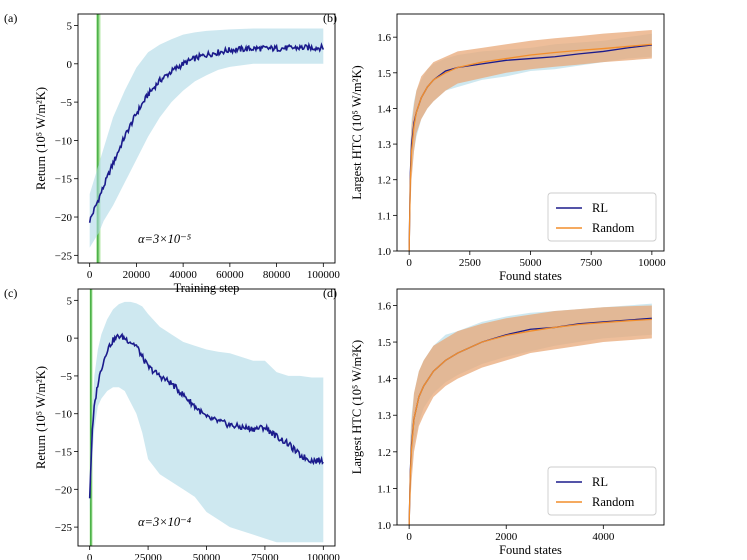 This screenshot has height=560, width=747. Describe the element at coordinates (148, 556) in the screenshot. I see `x-tick-label: 25000` at that location.